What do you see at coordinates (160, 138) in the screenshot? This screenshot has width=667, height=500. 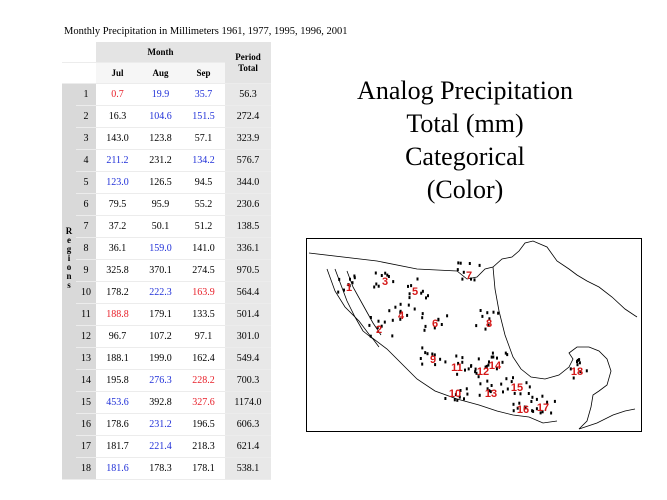 I see `value-aug: 123.8` at bounding box center [160, 138].